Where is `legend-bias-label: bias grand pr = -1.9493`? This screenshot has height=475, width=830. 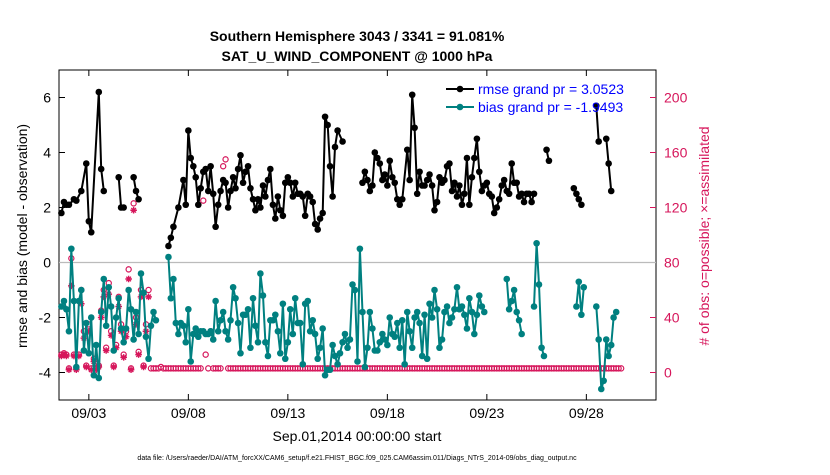
legend-bias-label: bias grand pr = -1.9493 is located at coordinates (550, 107).